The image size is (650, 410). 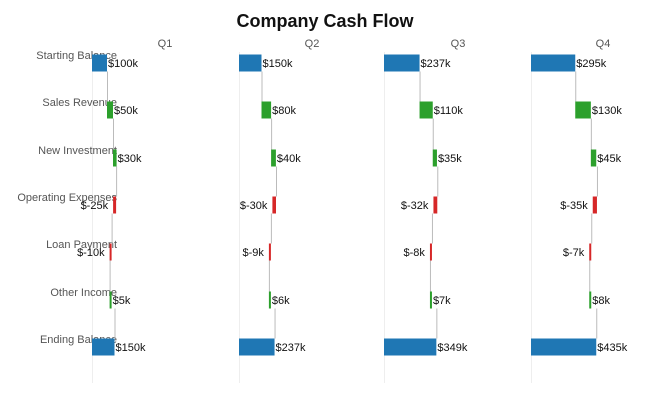 I want to click on quarter-label: Q1, so click(x=165, y=44).